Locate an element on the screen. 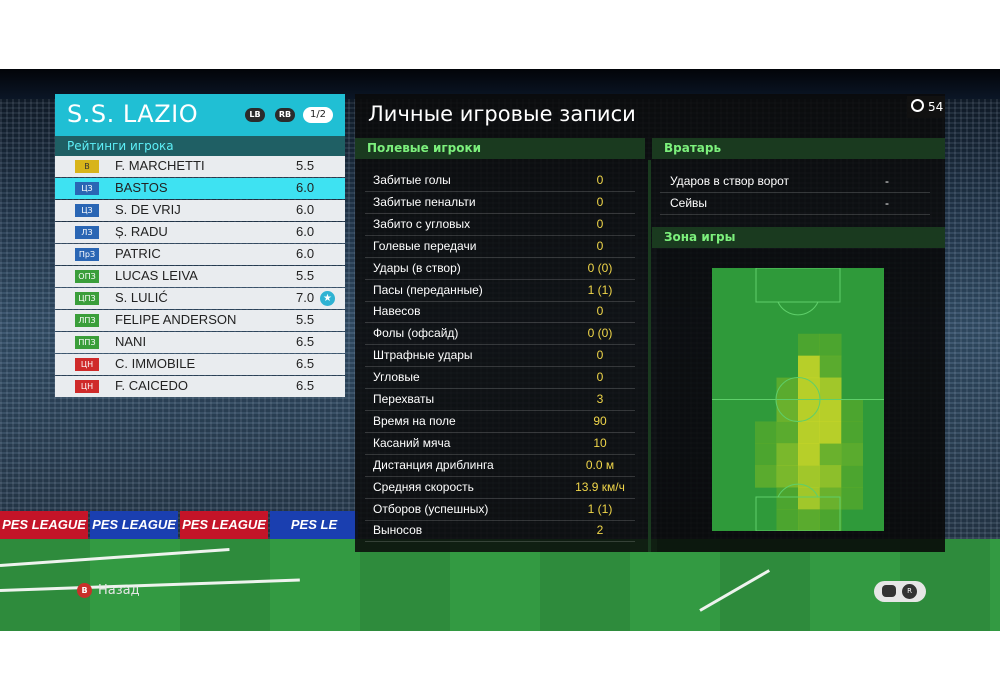  stat-label: Забитые голы is located at coordinates (412, 180).